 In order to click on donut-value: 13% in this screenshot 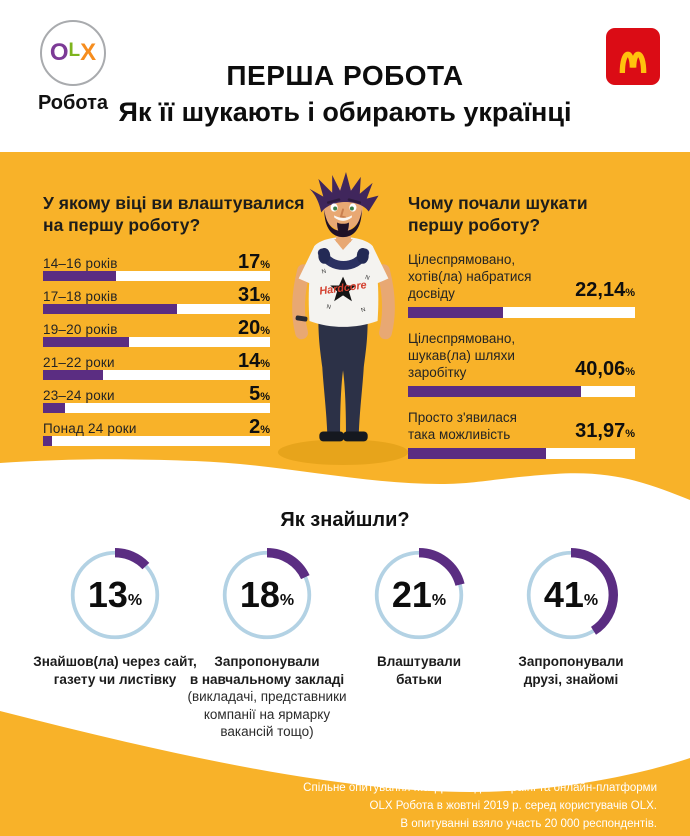, I will do `click(115, 594)`.